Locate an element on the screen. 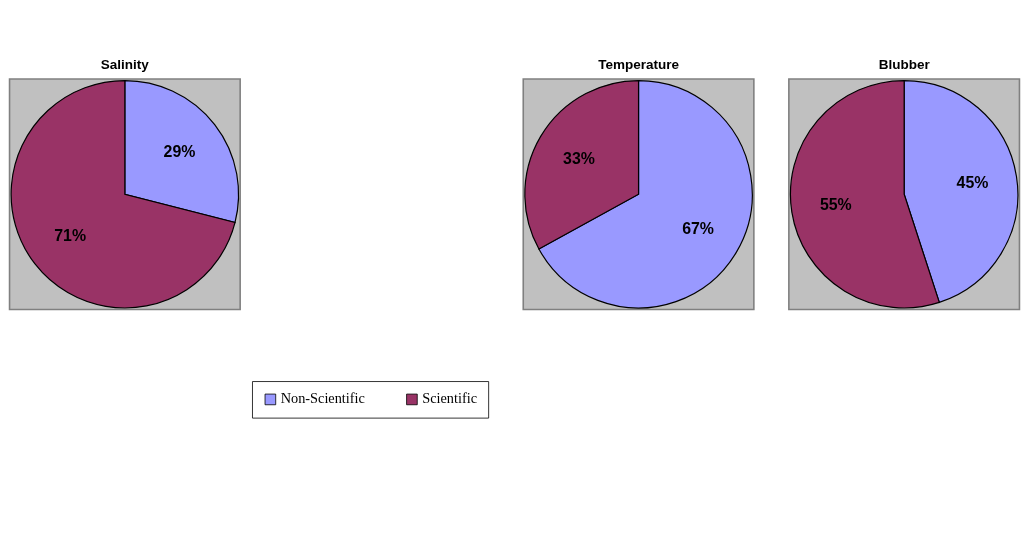  legend-label: Non-Scientific is located at coordinates (322, 398).